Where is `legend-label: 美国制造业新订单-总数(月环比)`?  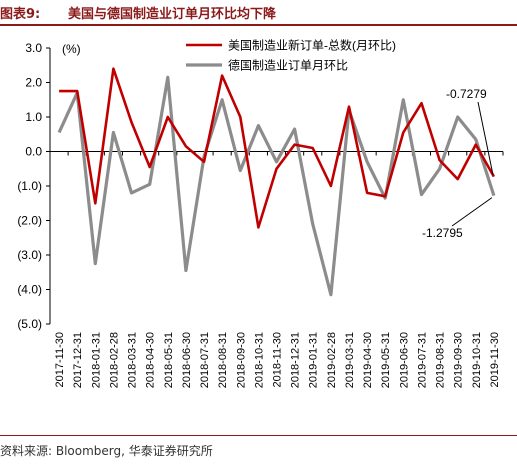 legend-label: 美国制造业新订单-总数(月环比) is located at coordinates (312, 45).